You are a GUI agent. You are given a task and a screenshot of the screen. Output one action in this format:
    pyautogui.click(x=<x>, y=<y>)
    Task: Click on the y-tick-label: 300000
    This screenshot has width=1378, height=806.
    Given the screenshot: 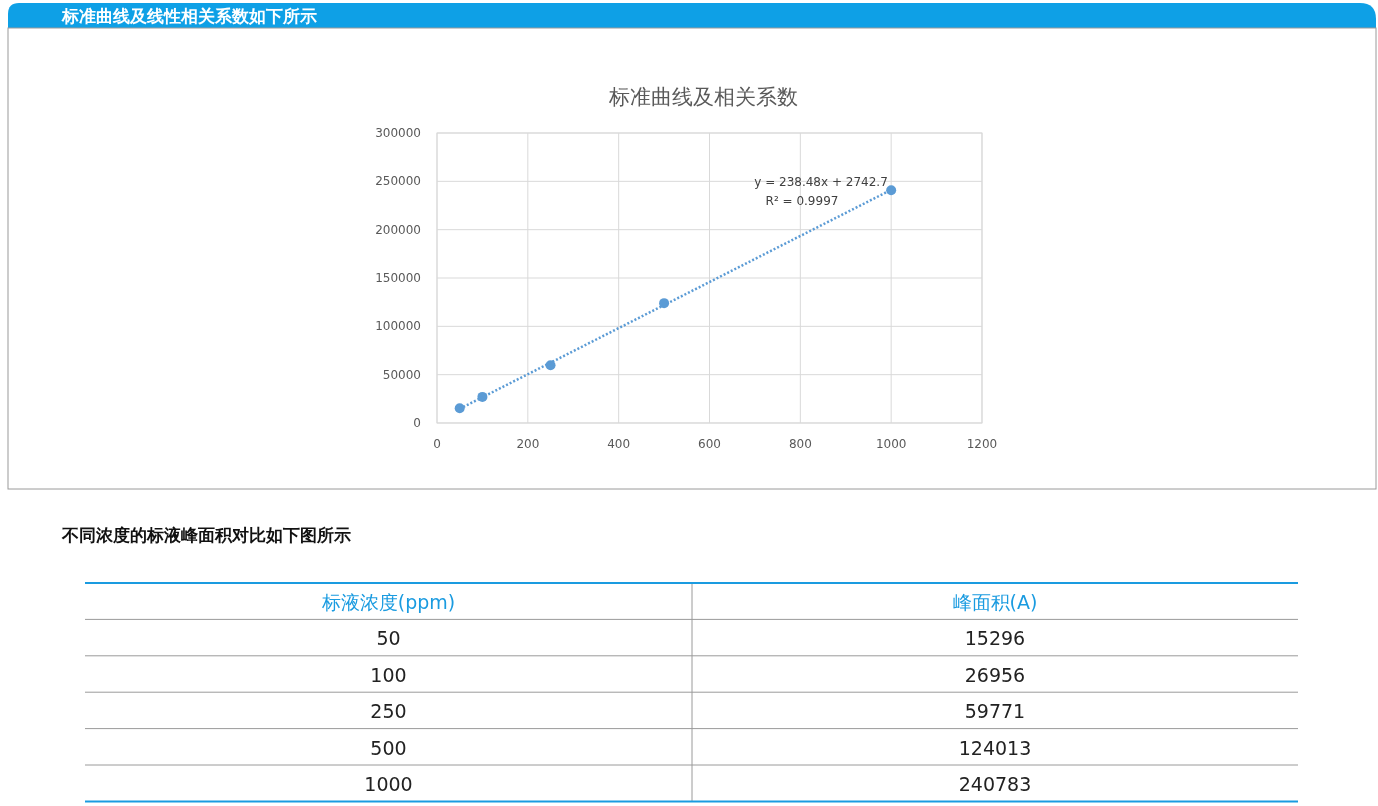 What is the action you would take?
    pyautogui.click(x=398, y=133)
    